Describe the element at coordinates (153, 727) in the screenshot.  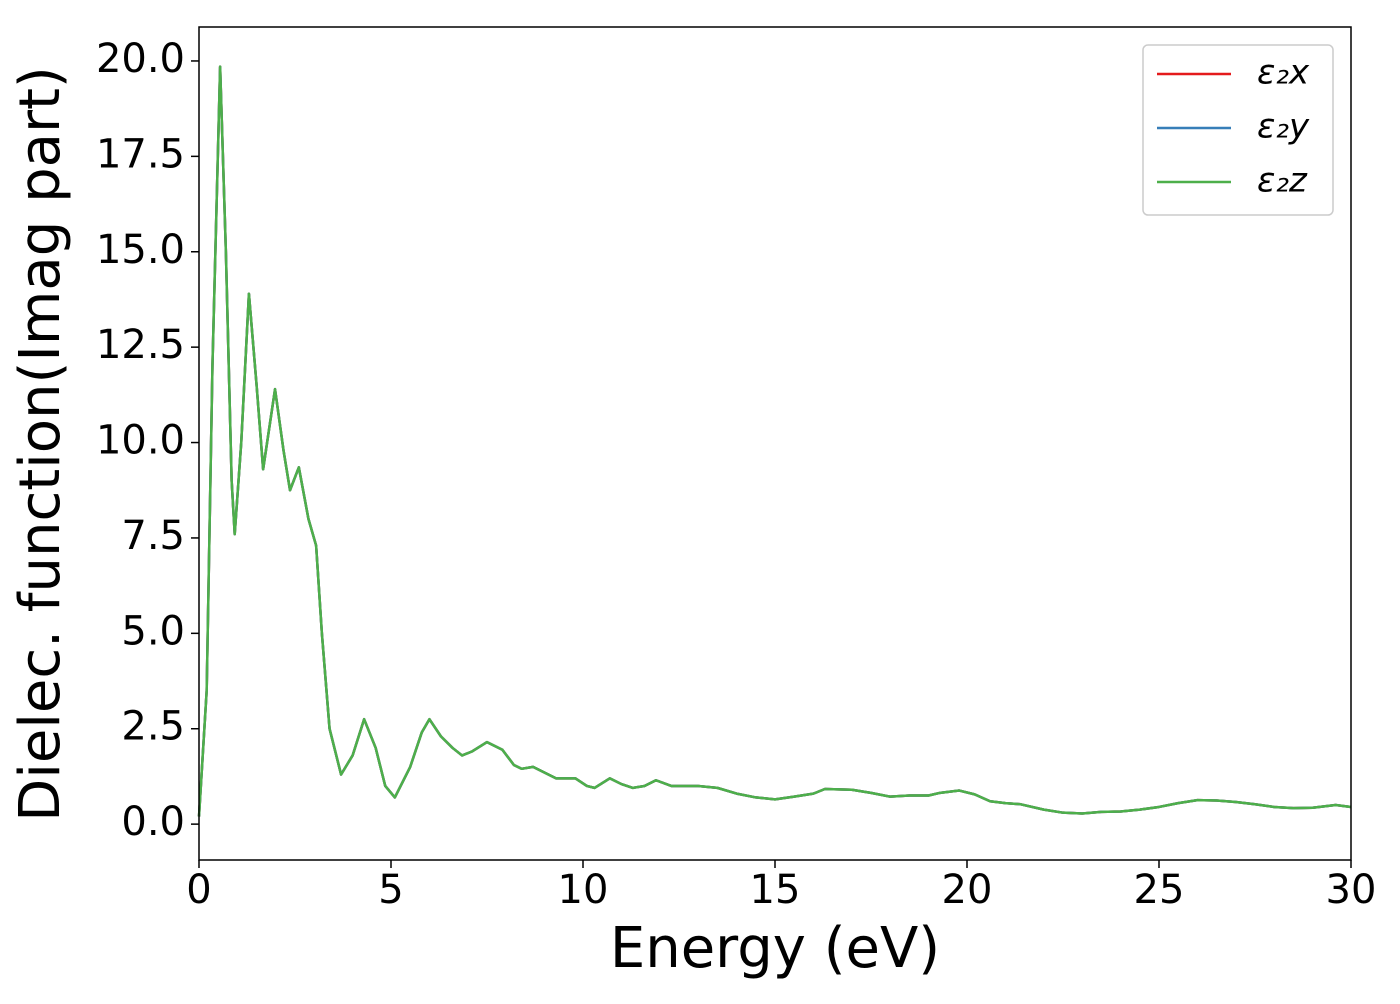
I see `y-tick-label: 2.5` at that location.